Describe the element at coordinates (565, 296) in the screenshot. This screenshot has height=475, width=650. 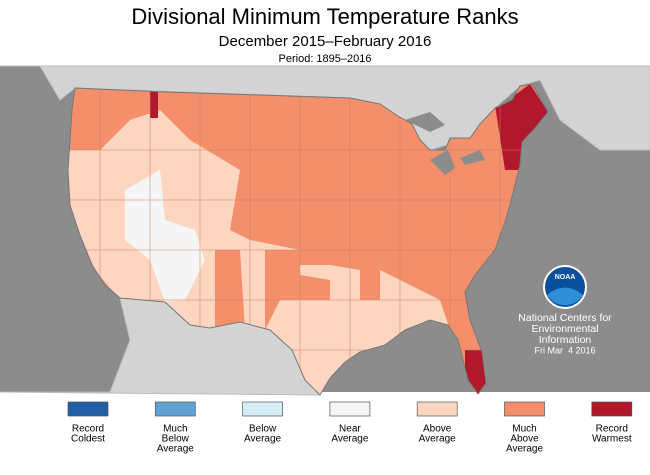
I see `noaa-logo-wave` at that location.